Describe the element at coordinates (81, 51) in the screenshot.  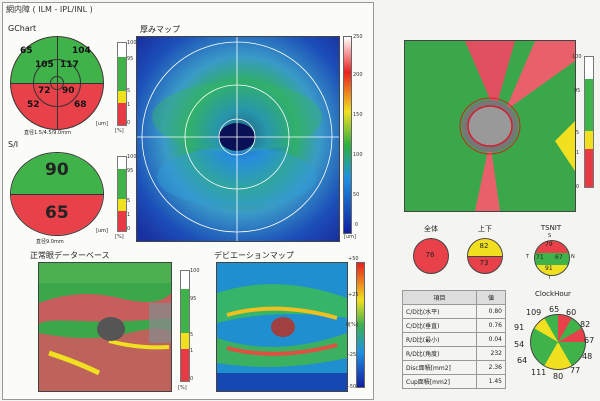
I see `gchart-value-tr: 104` at that location.